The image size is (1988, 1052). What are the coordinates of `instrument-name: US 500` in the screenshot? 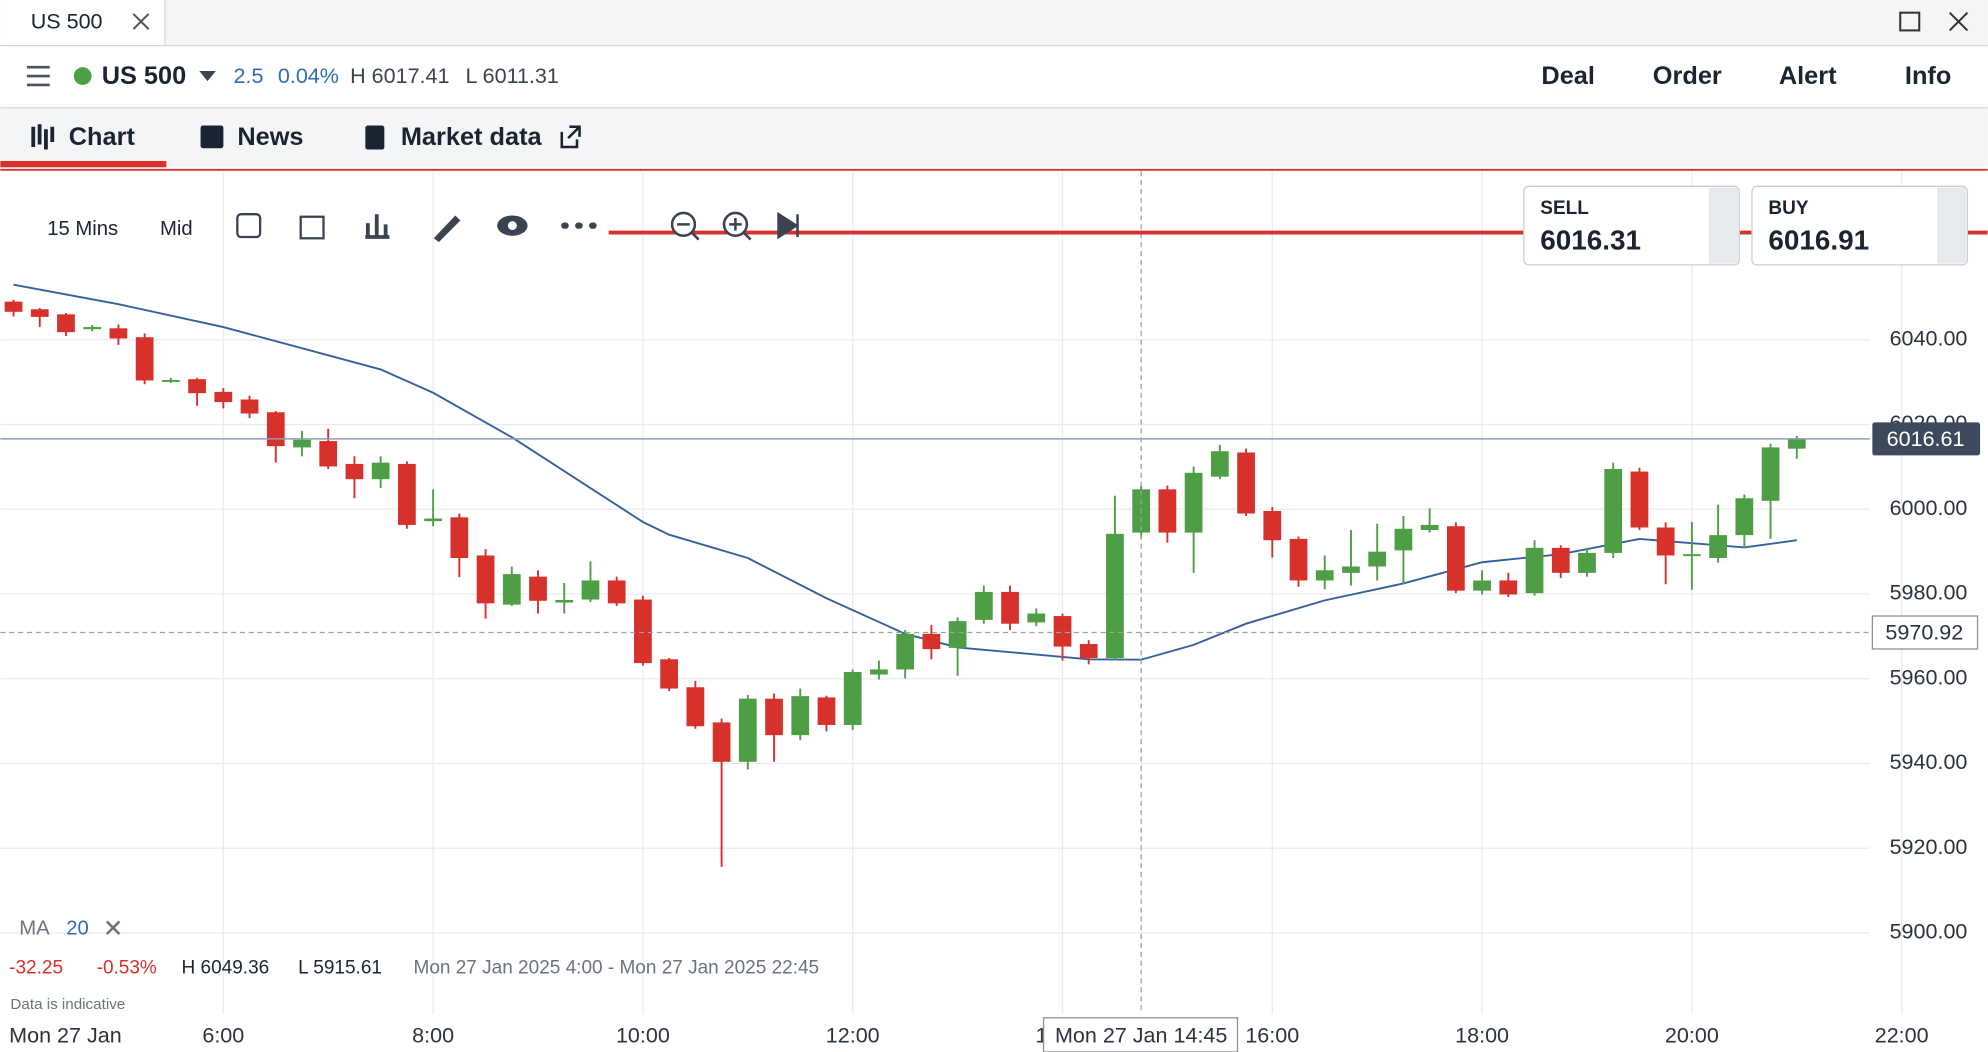 It's located at (144, 76).